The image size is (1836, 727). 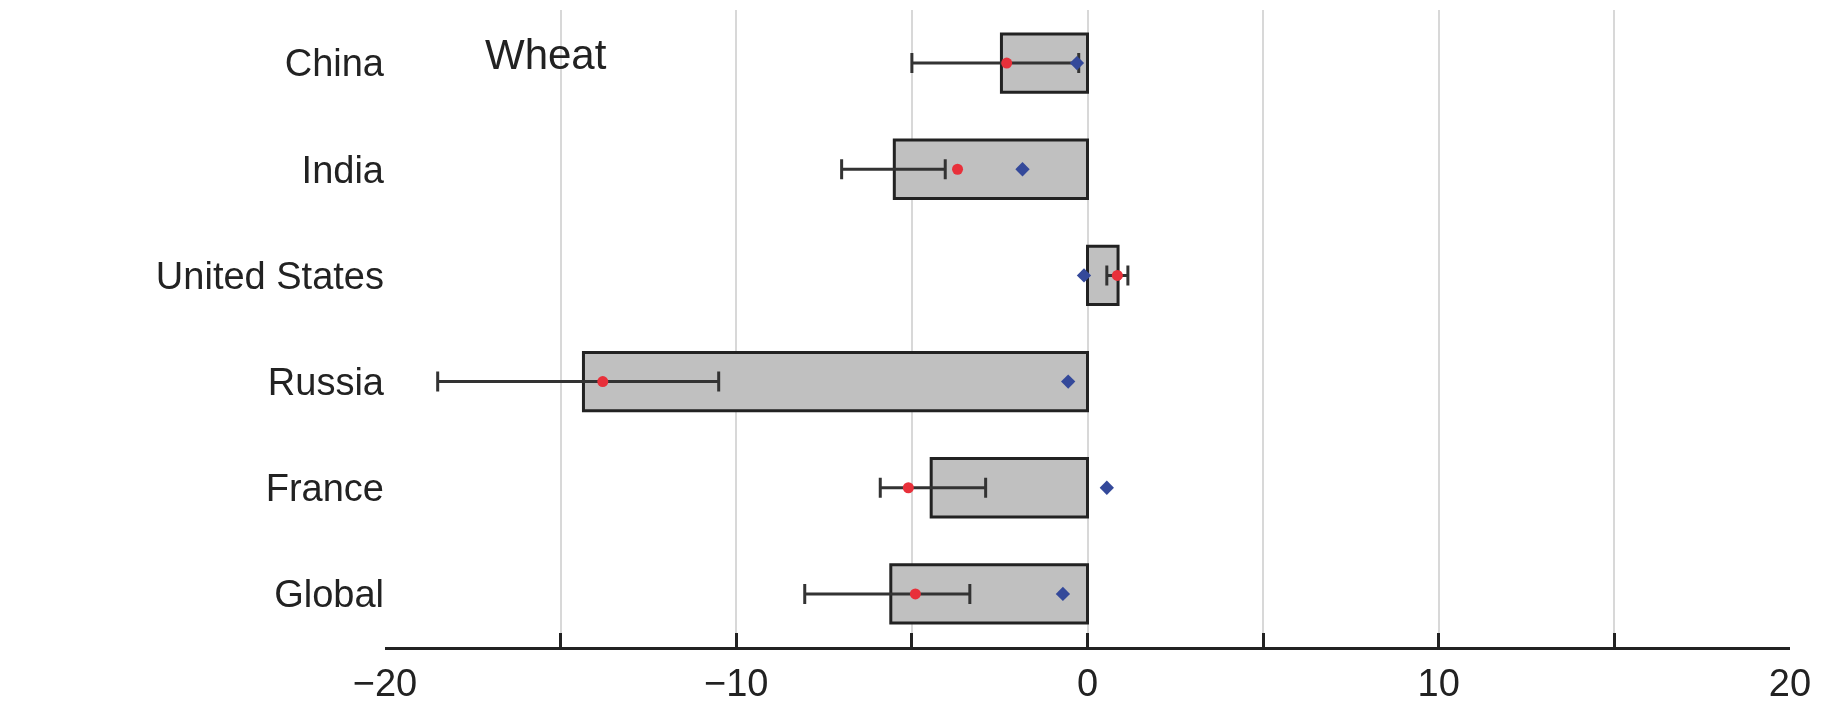 What do you see at coordinates (324, 488) in the screenshot?
I see `y-tick-label: France` at bounding box center [324, 488].